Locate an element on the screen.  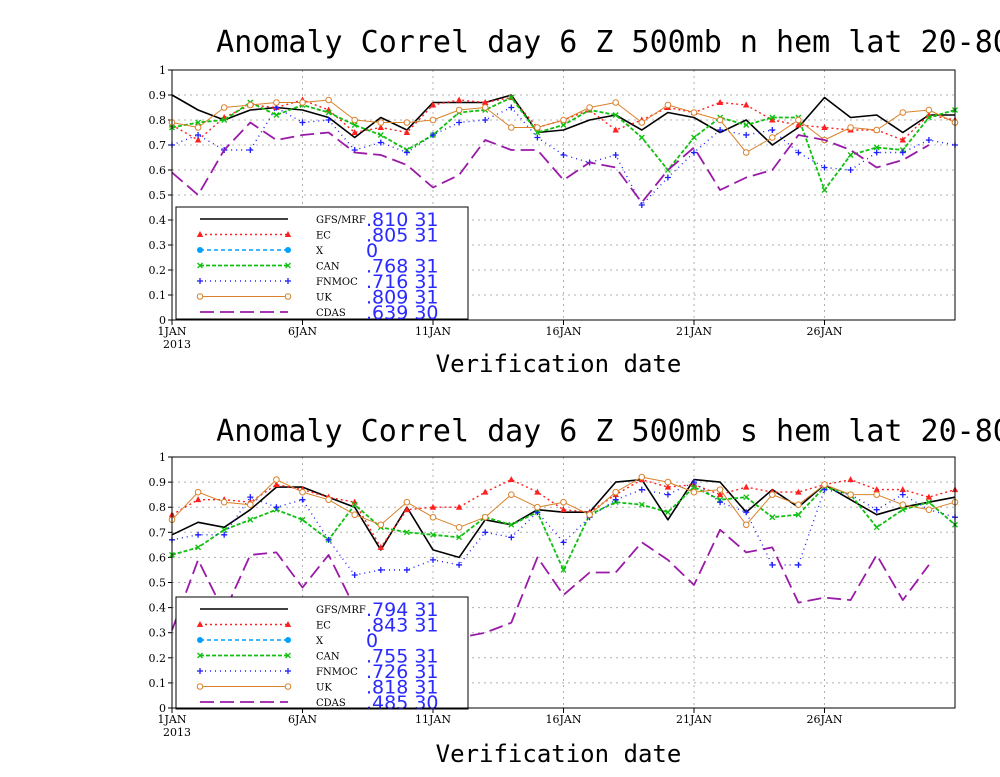
legend-stat: .805 31 is located at coordinates (402, 236).